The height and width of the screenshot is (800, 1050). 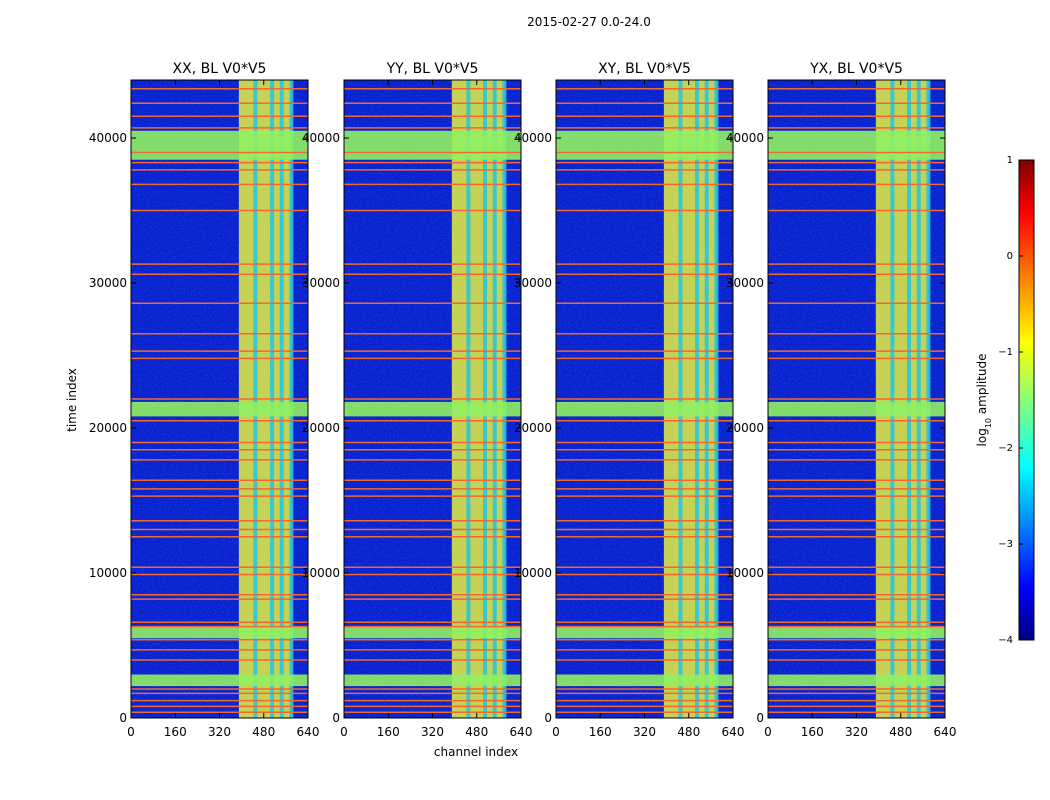 I want to click on colorbar-tick-label: −1, so click(x=1005, y=352).